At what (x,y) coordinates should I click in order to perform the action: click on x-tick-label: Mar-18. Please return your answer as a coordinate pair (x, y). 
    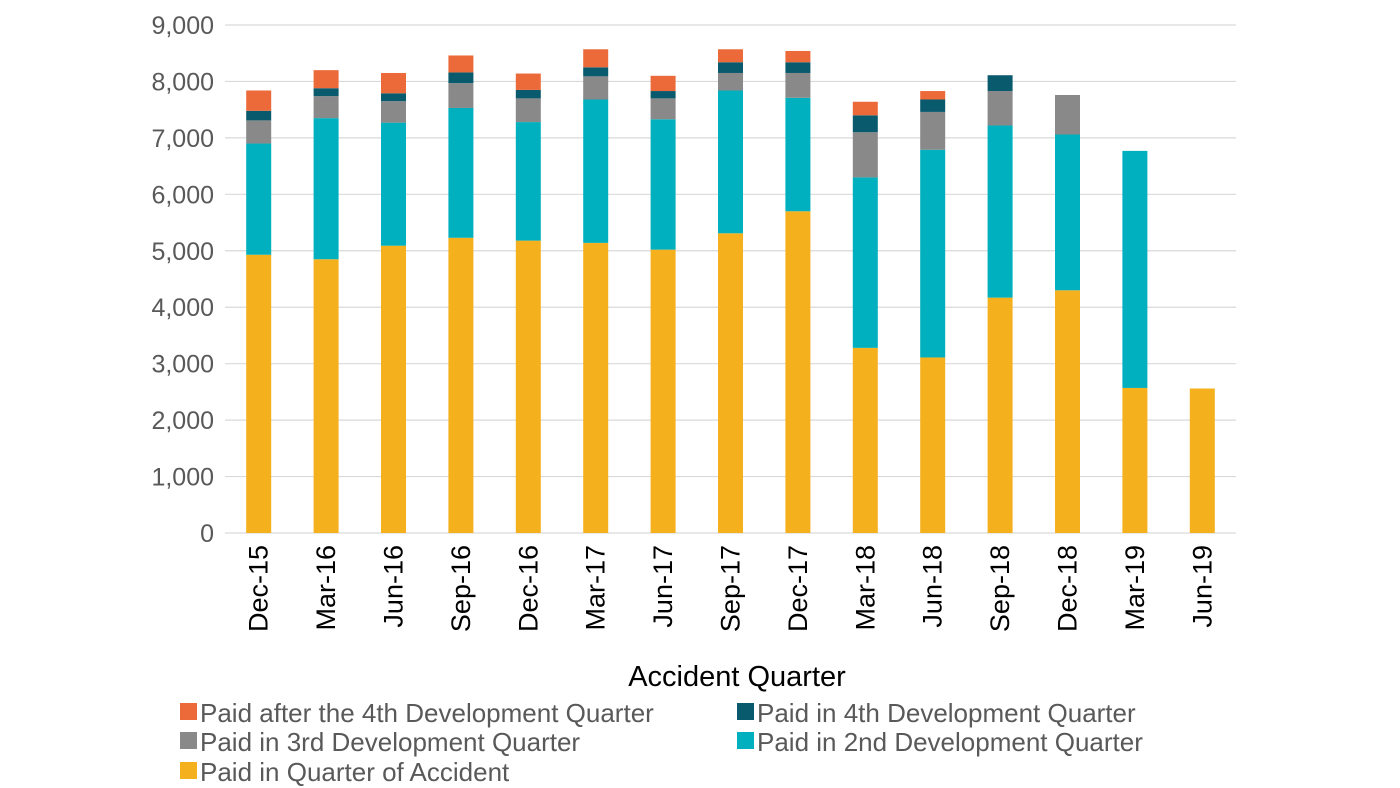
    Looking at the image, I should click on (865, 588).